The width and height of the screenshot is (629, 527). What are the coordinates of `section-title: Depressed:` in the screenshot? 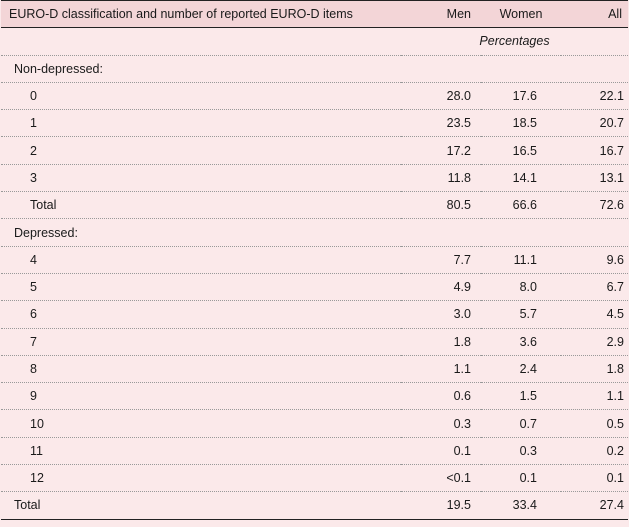 It's located at (314, 232).